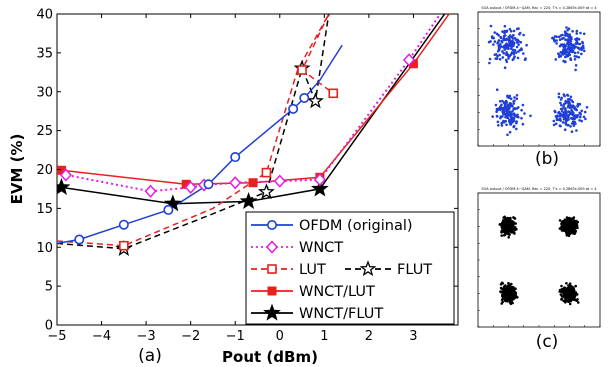 The image size is (608, 367). What do you see at coordinates (414, 270) in the screenshot?
I see `legend-label: FLUT` at bounding box center [414, 270].